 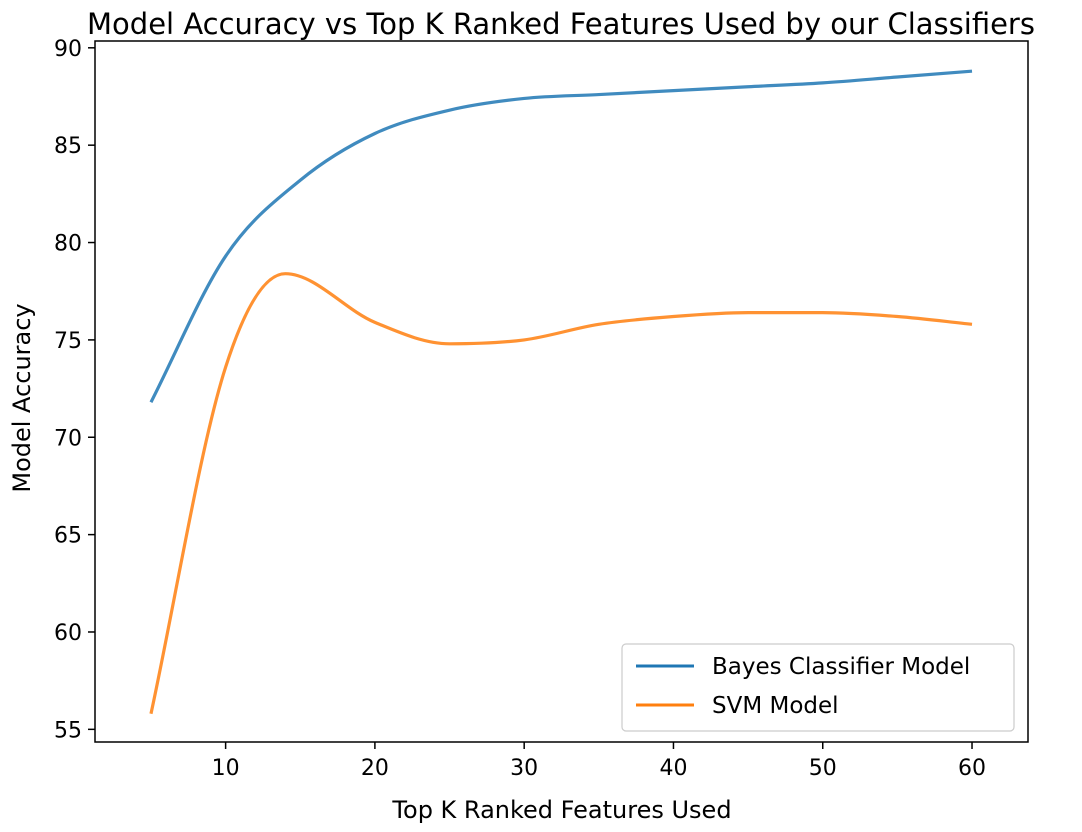 What do you see at coordinates (68, 730) in the screenshot?
I see `y-tick-label: 55` at bounding box center [68, 730].